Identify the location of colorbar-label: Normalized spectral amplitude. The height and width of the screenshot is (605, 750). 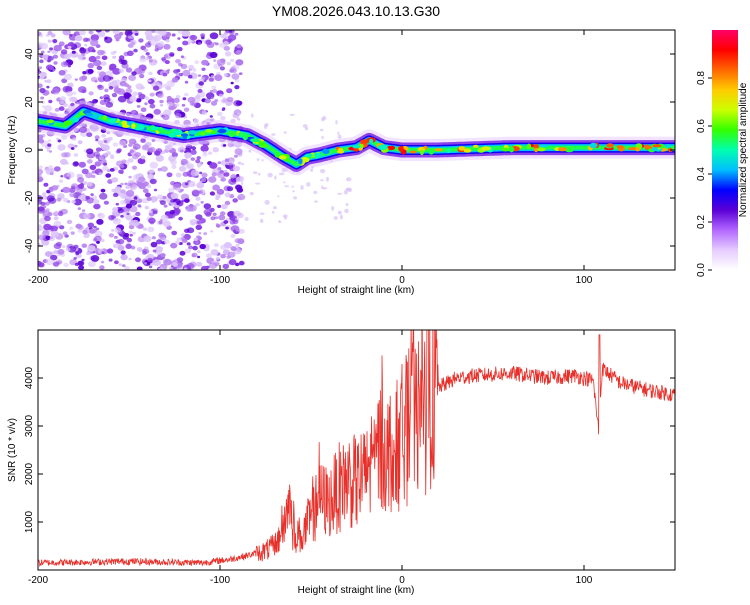
(743, 149).